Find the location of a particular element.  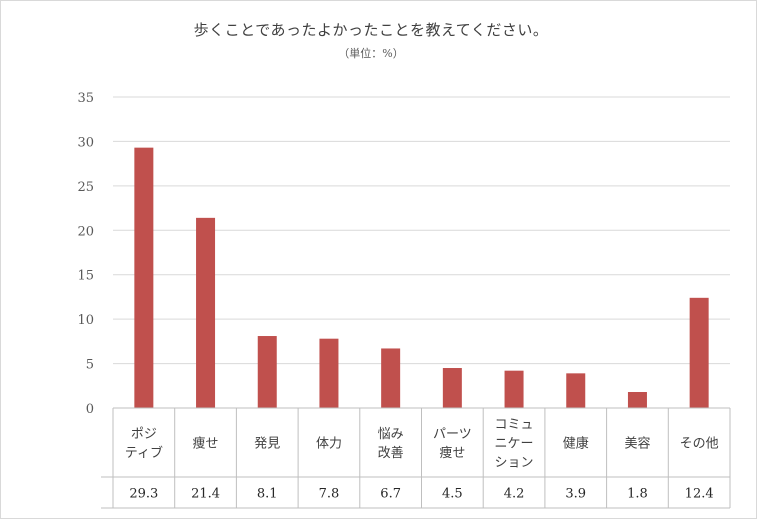

data-table-value: 8.1 is located at coordinates (267, 494).